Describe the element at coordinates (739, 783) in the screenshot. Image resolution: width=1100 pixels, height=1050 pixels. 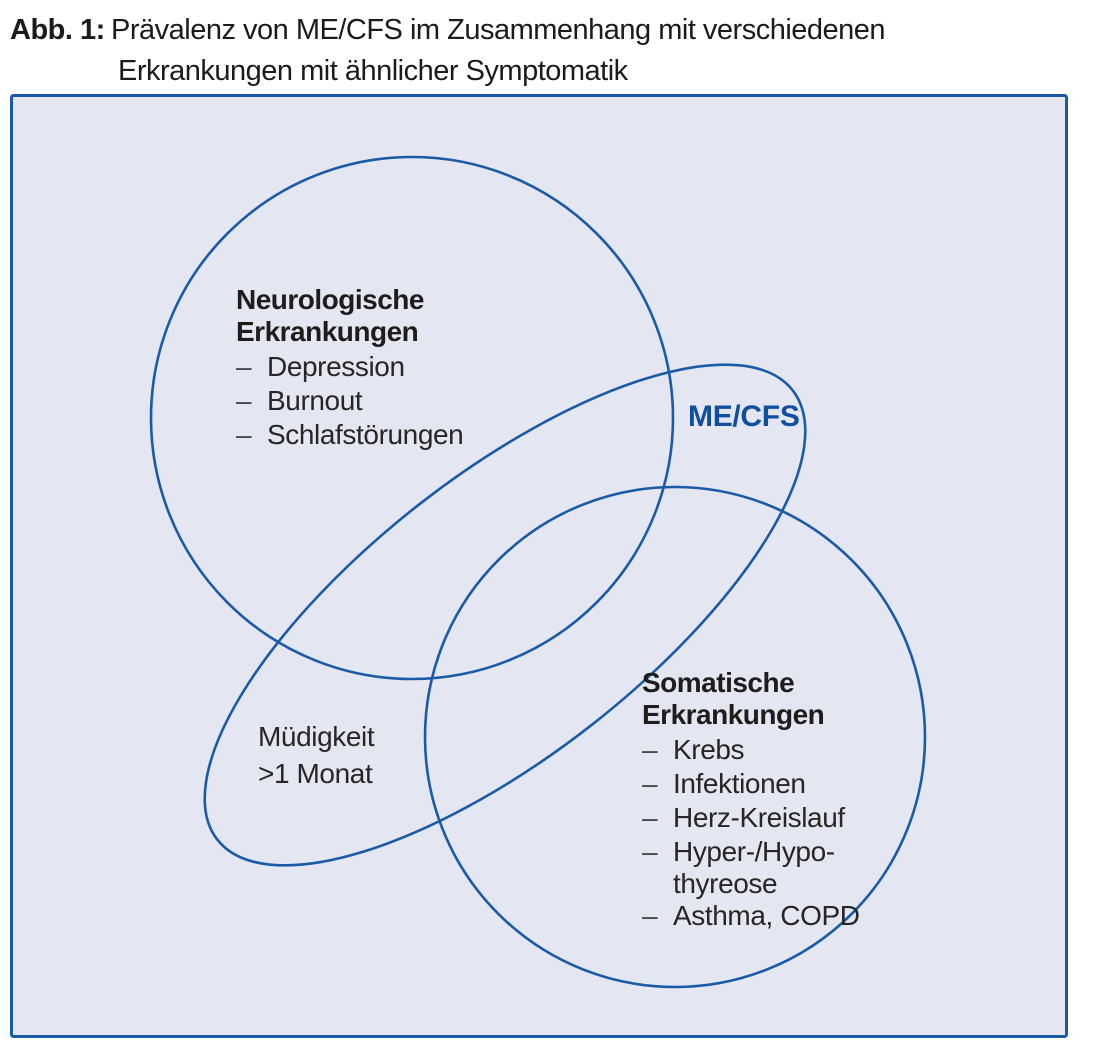
I see `list-item-label: Infektionen` at that location.